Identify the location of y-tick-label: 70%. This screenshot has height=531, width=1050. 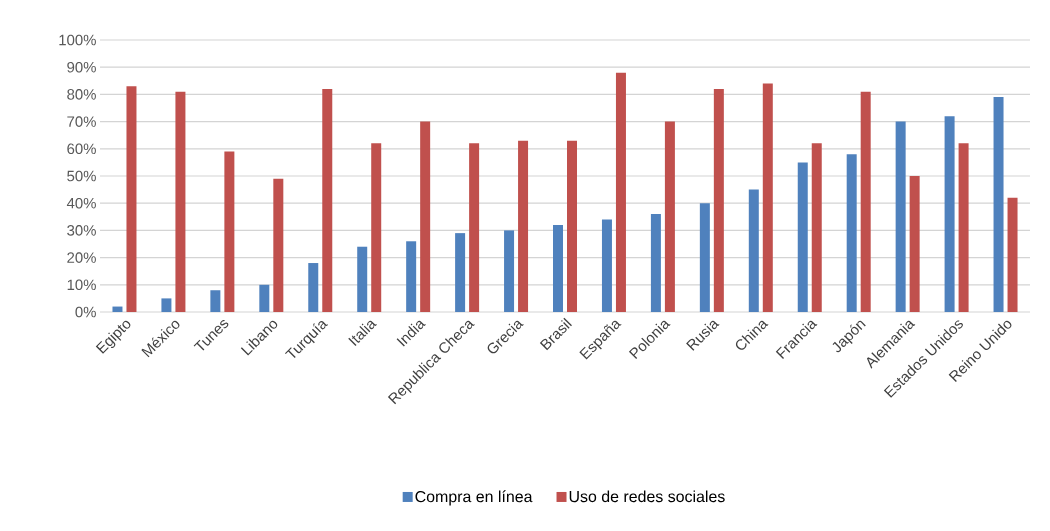
(81, 121).